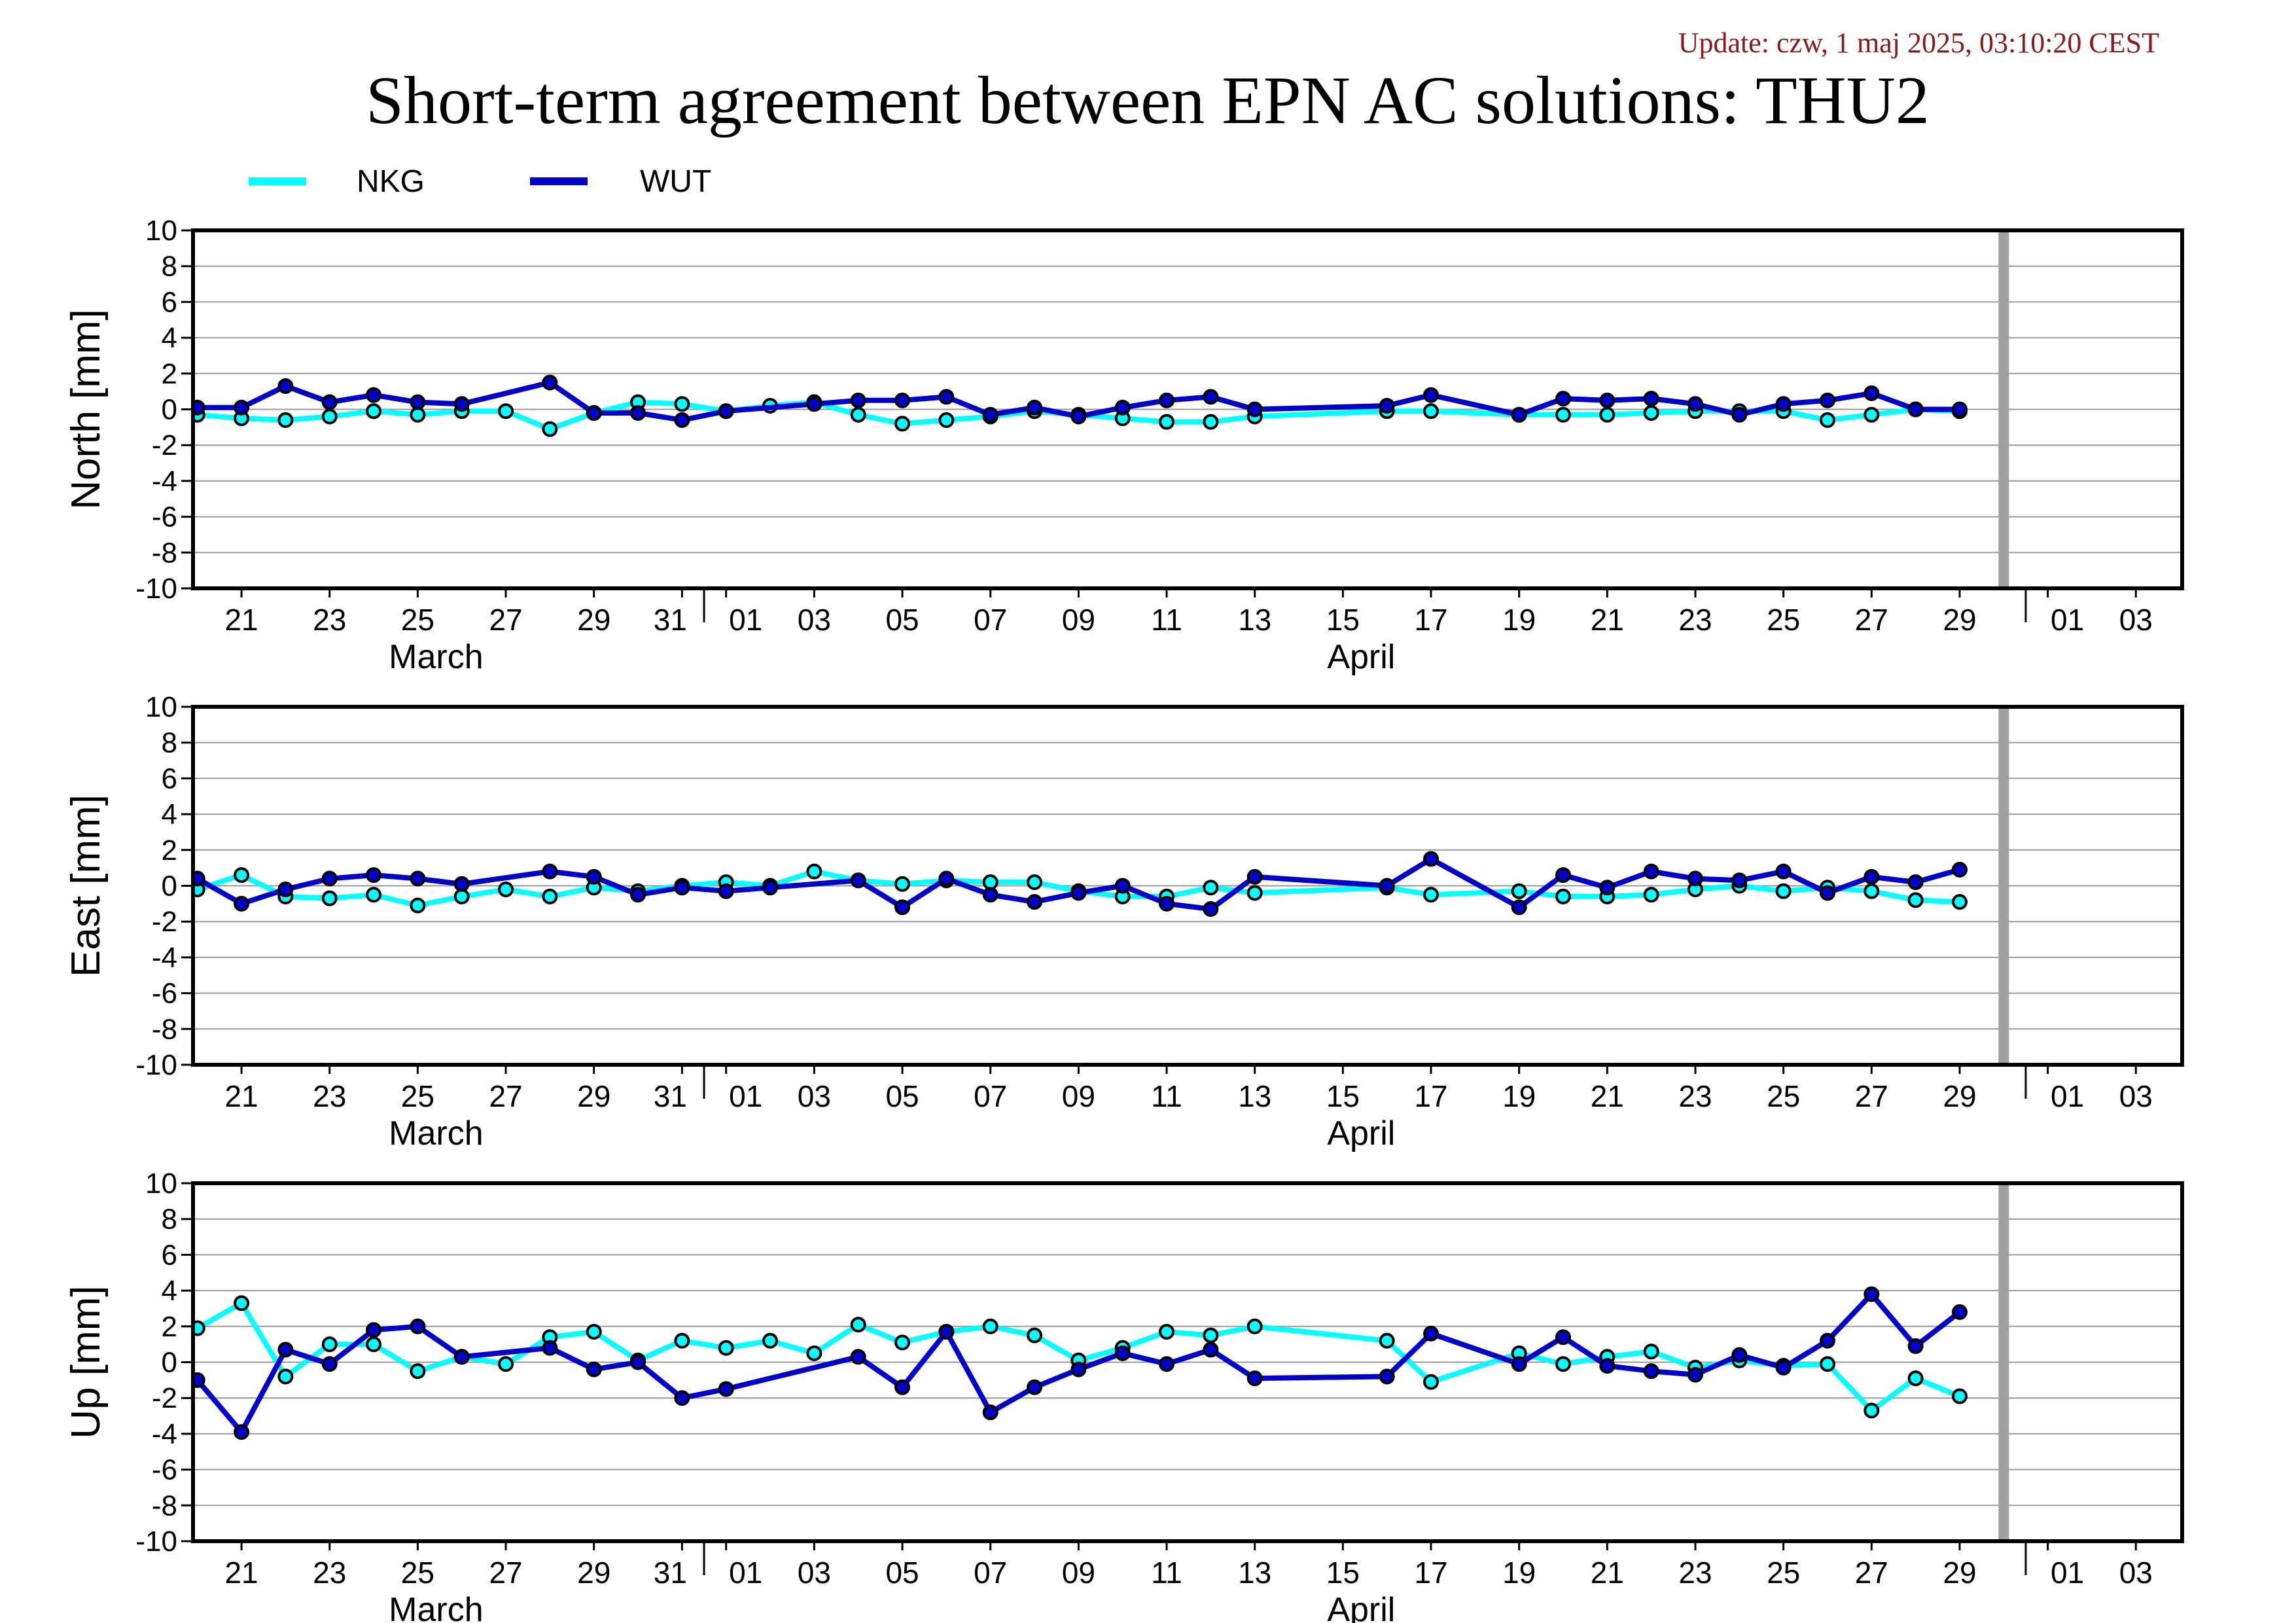  I want to click on current-date-marker, so click(2004, 886).